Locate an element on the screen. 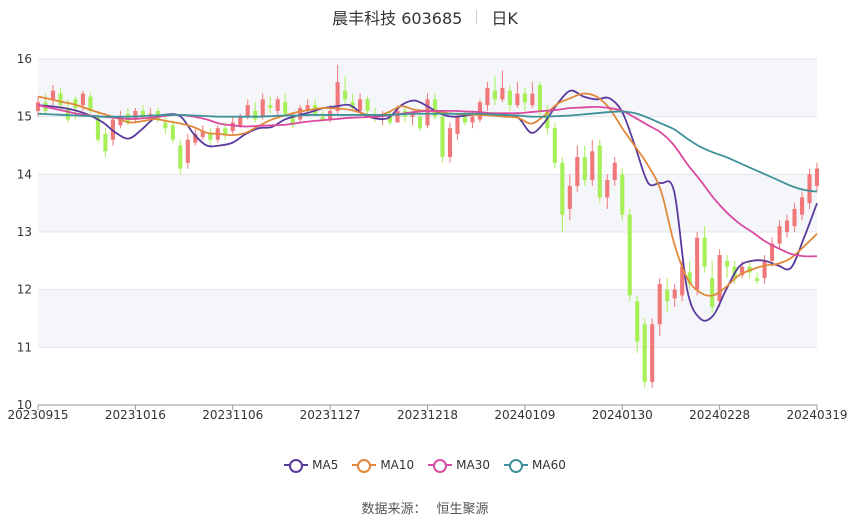  header-divider is located at coordinates (477, 17).